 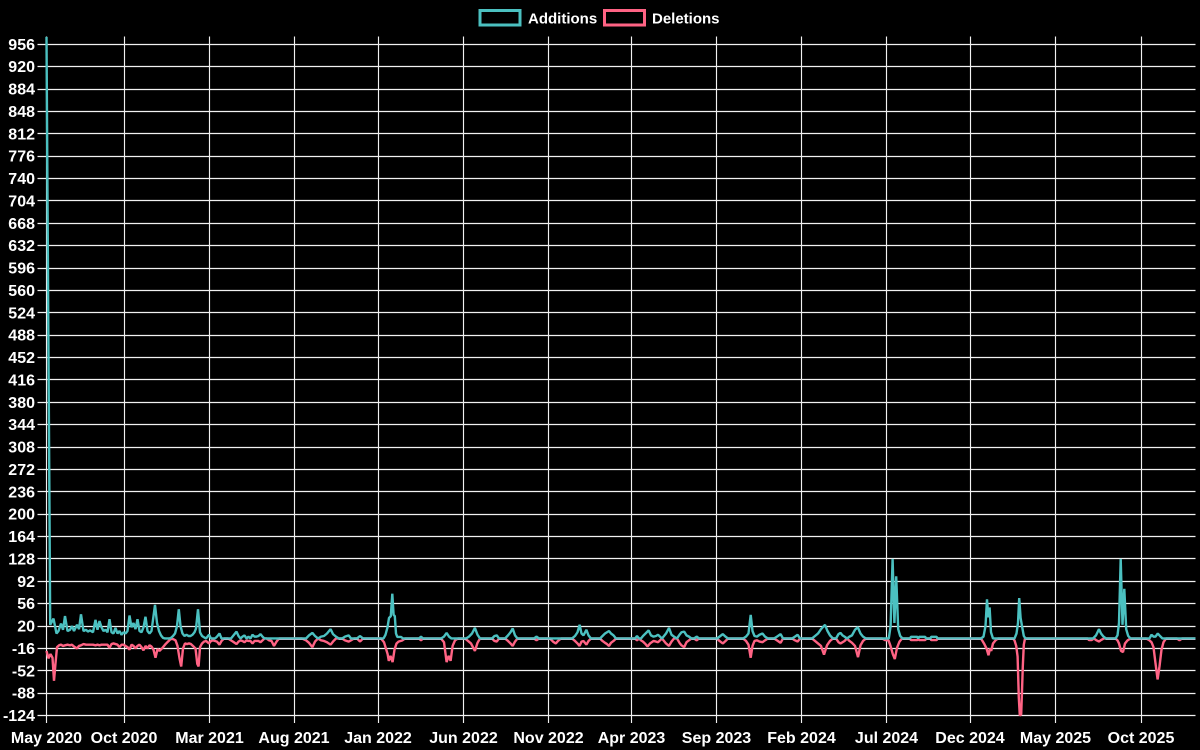 I want to click on svg-text: Aug 2021, so click(x=293, y=738).